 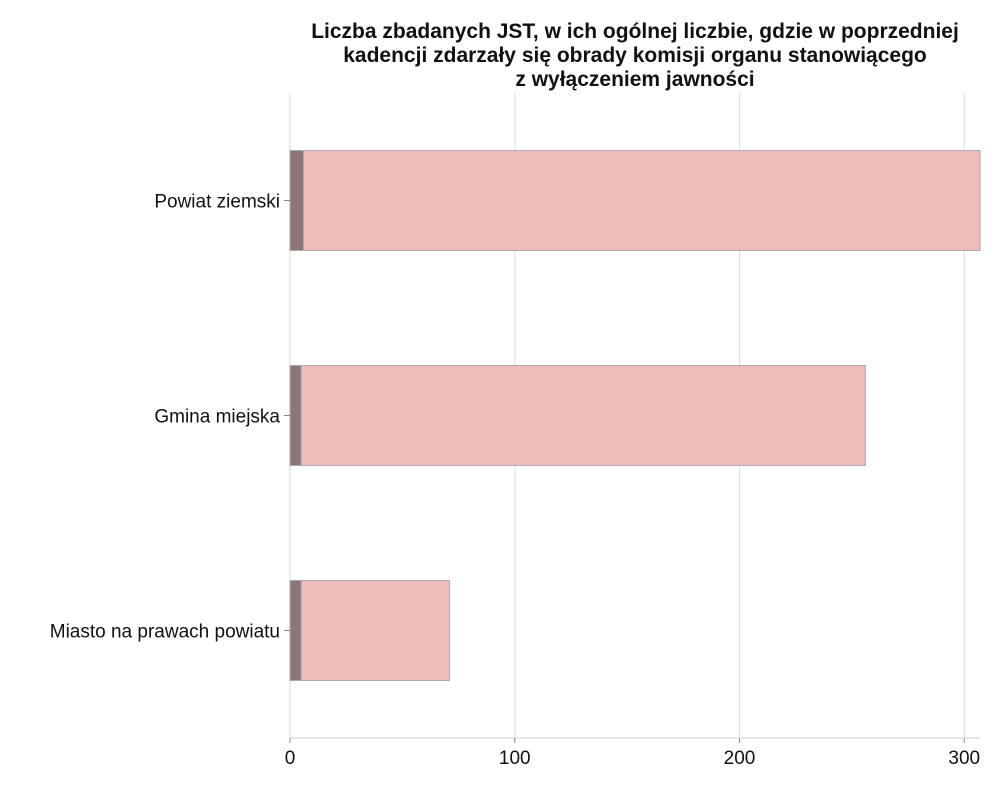 What do you see at coordinates (635, 79) in the screenshot?
I see `title-line-3: z wyłączeniem jawności` at bounding box center [635, 79].